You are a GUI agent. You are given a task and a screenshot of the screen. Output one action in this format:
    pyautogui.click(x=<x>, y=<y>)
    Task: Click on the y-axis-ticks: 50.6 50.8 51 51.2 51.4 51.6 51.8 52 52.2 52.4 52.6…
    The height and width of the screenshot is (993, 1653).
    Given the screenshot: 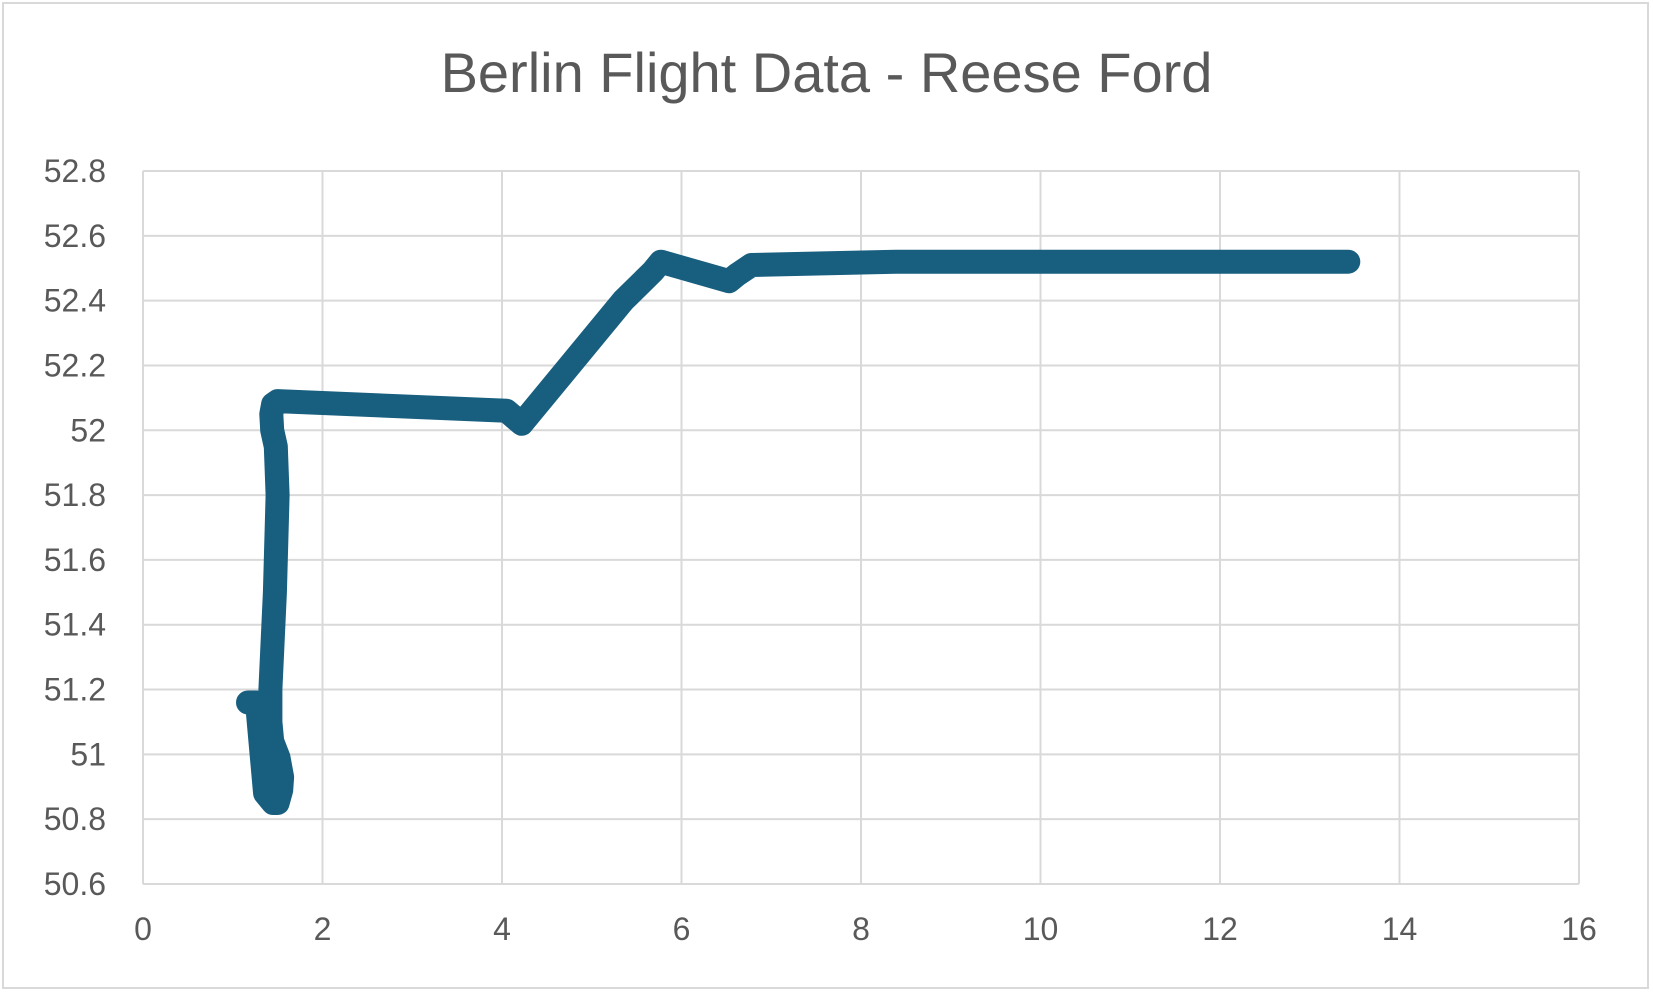 What is the action you would take?
    pyautogui.click(x=75, y=527)
    